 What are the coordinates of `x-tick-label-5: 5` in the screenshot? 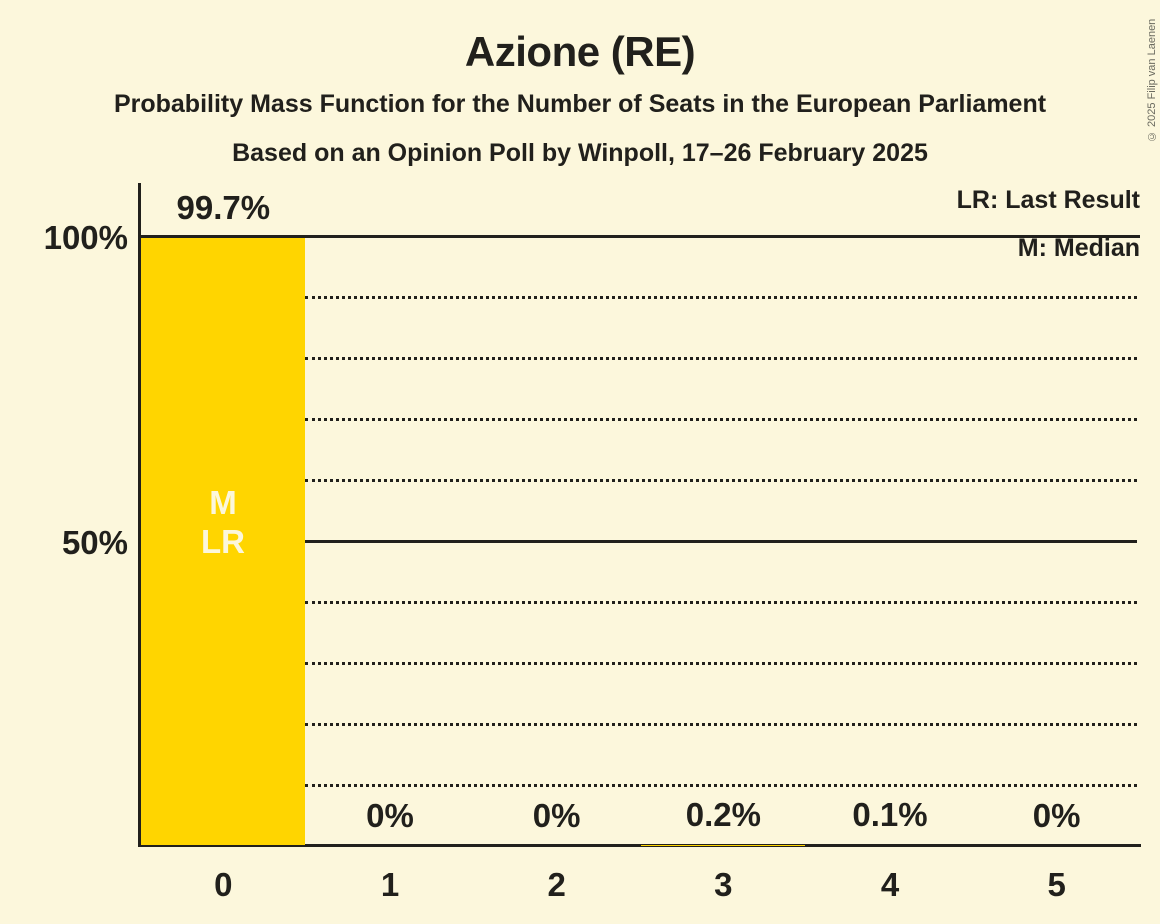 It's located at (1056, 884).